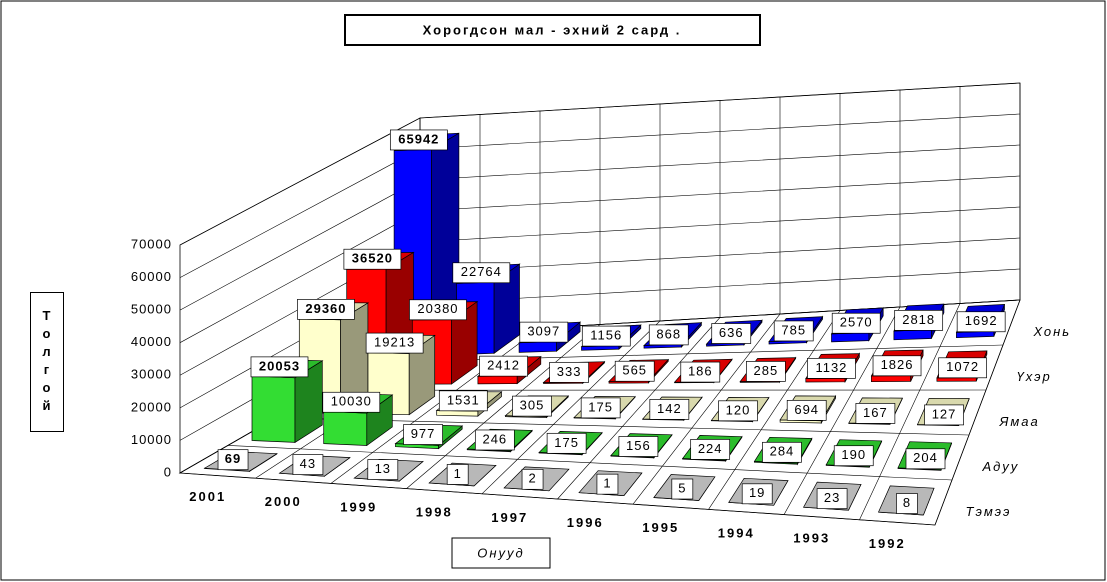  What do you see at coordinates (806, 409) in the screenshot?
I see `data-label: 694` at bounding box center [806, 409].